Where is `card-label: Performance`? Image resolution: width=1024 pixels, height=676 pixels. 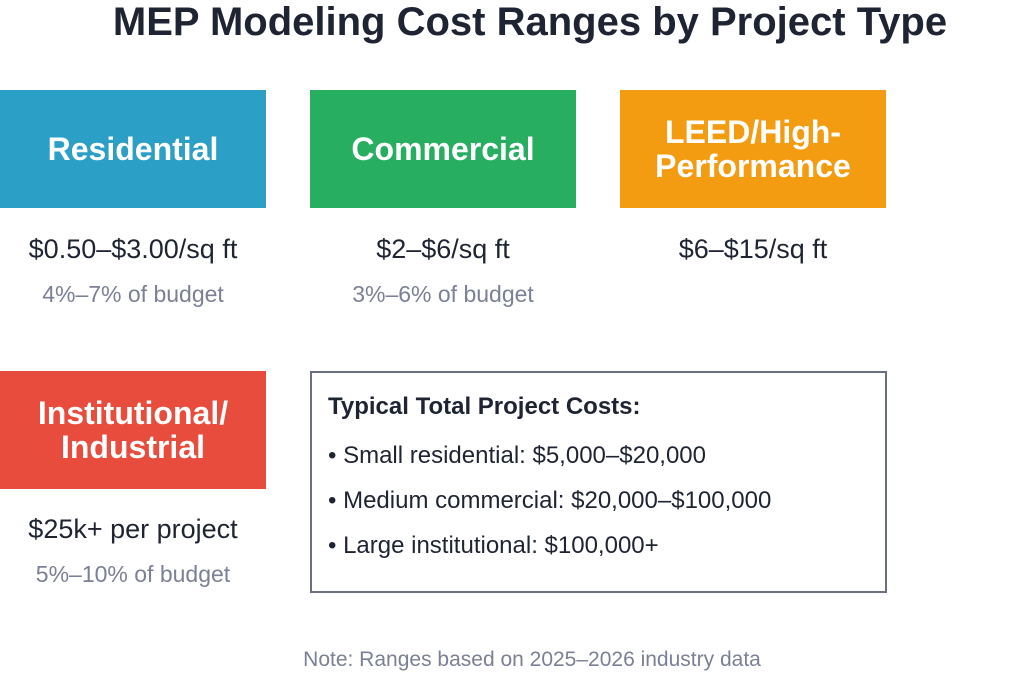 card-label: Performance is located at coordinates (753, 166).